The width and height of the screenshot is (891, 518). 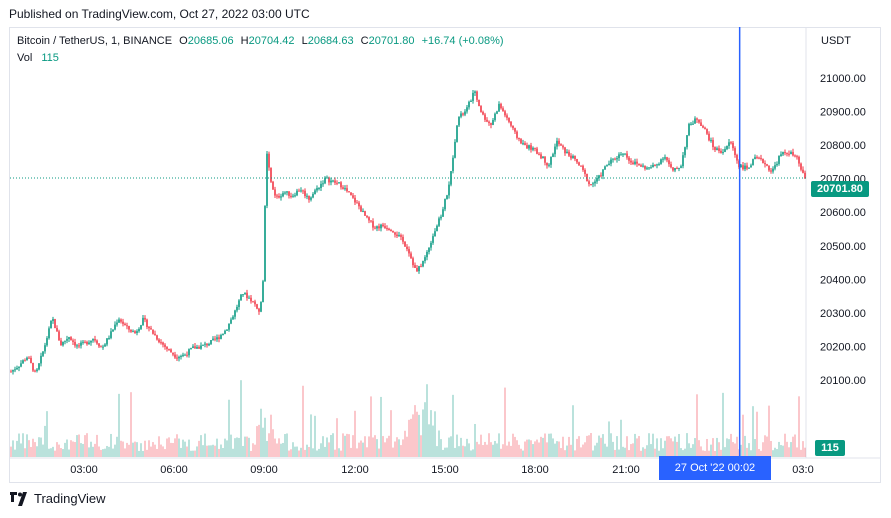 What do you see at coordinates (391, 41) in the screenshot?
I see `close-value: 20701.80` at bounding box center [391, 41].